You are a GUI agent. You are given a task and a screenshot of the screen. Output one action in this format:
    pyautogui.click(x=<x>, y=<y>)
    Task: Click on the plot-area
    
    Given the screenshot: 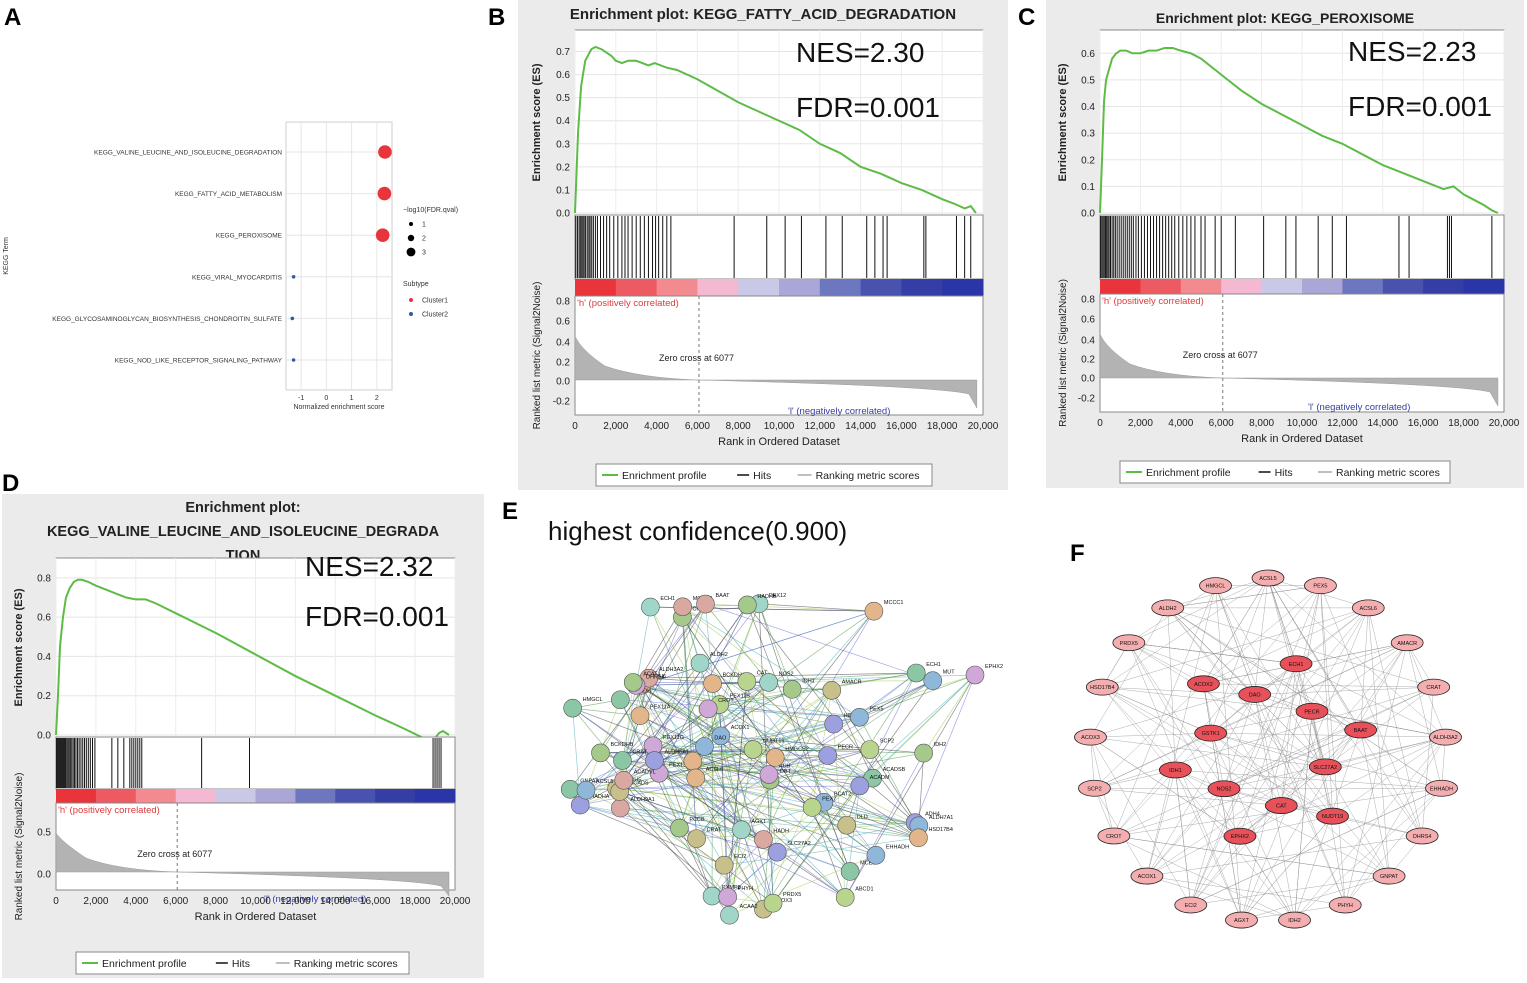 What is the action you would take?
    pyautogui.click(x=339, y=256)
    